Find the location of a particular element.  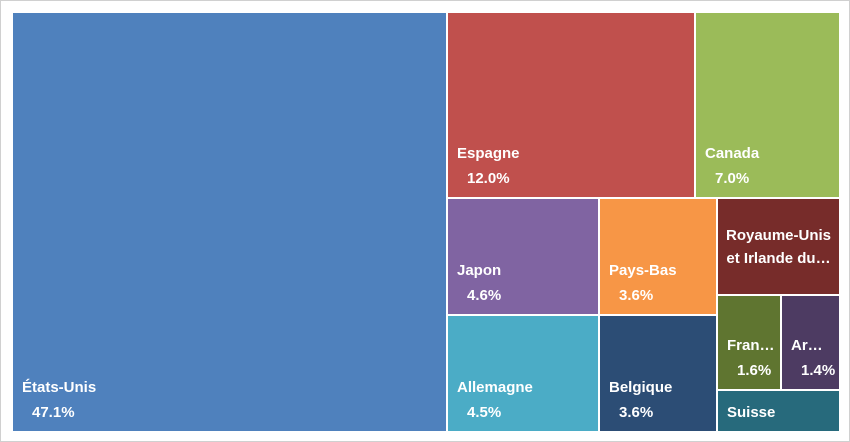

tile-label: Espagne is located at coordinates (488, 153).